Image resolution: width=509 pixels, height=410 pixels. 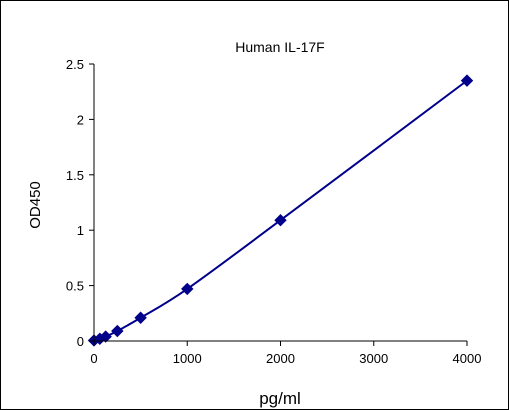 I want to click on y-tick-label: 0, so click(x=80, y=341).